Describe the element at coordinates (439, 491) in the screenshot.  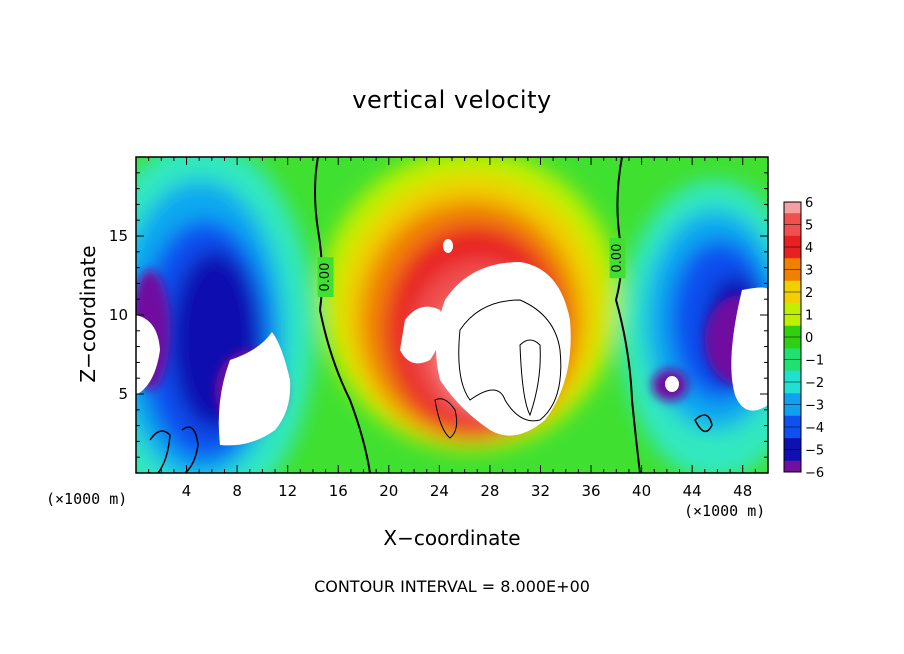
I see `x-tick-label: 24` at that location.